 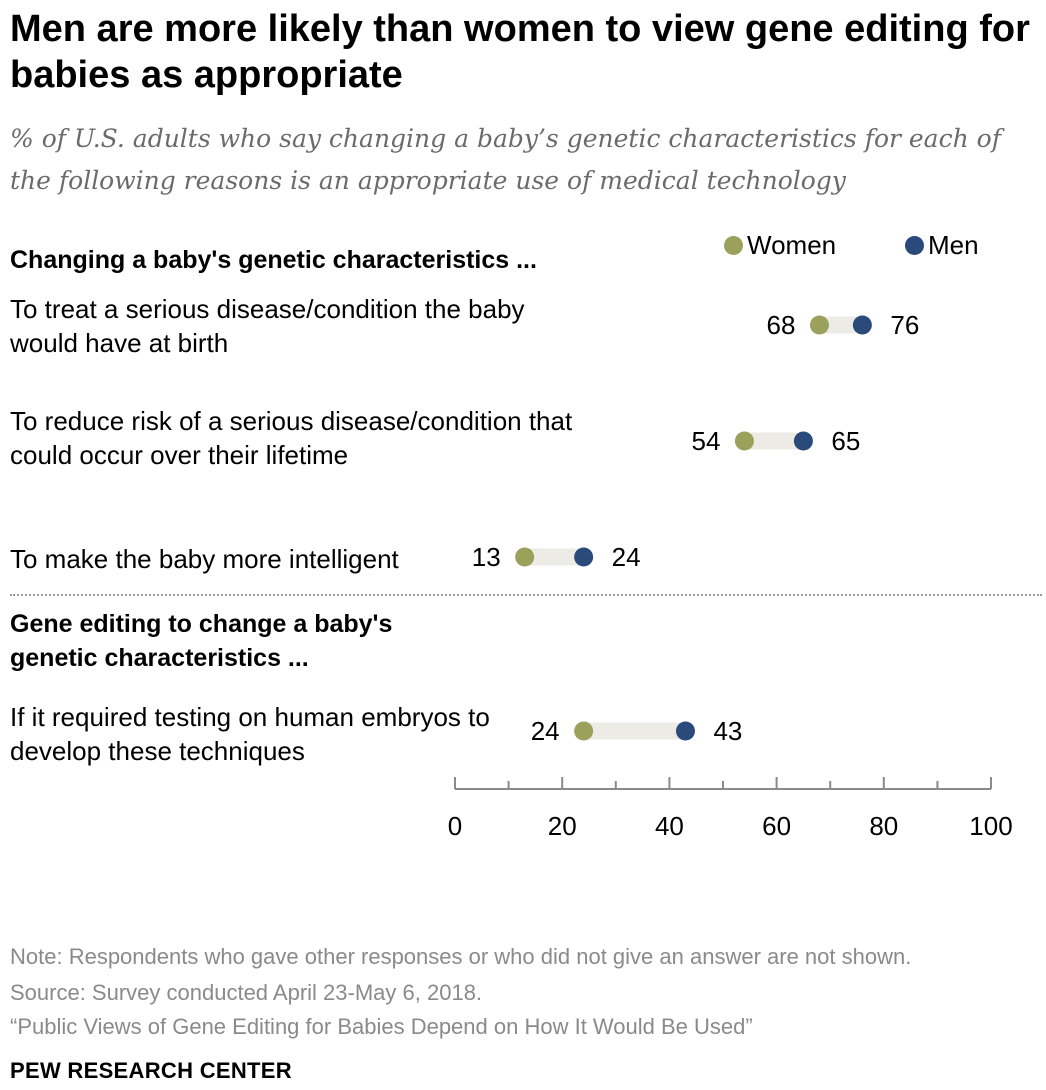 I want to click on section-divider, so click(x=526, y=595).